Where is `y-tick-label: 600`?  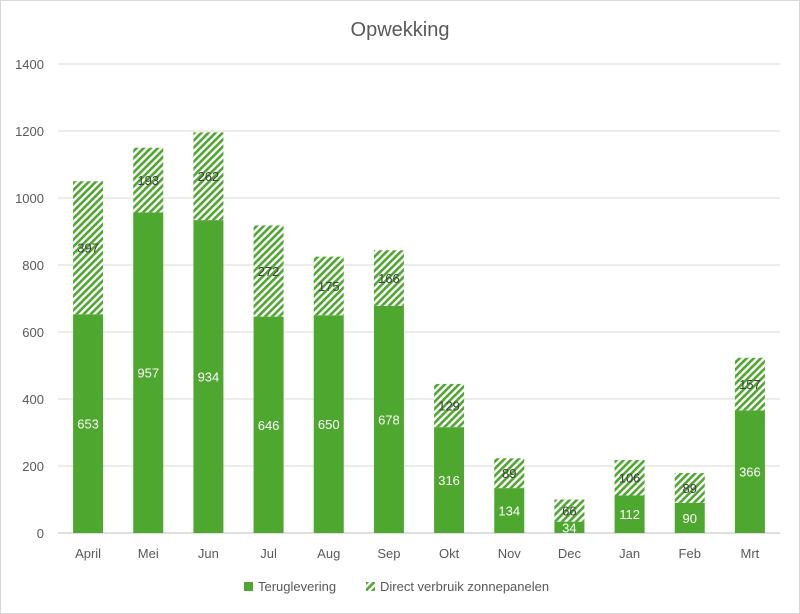 y-tick-label: 600 is located at coordinates (33, 332).